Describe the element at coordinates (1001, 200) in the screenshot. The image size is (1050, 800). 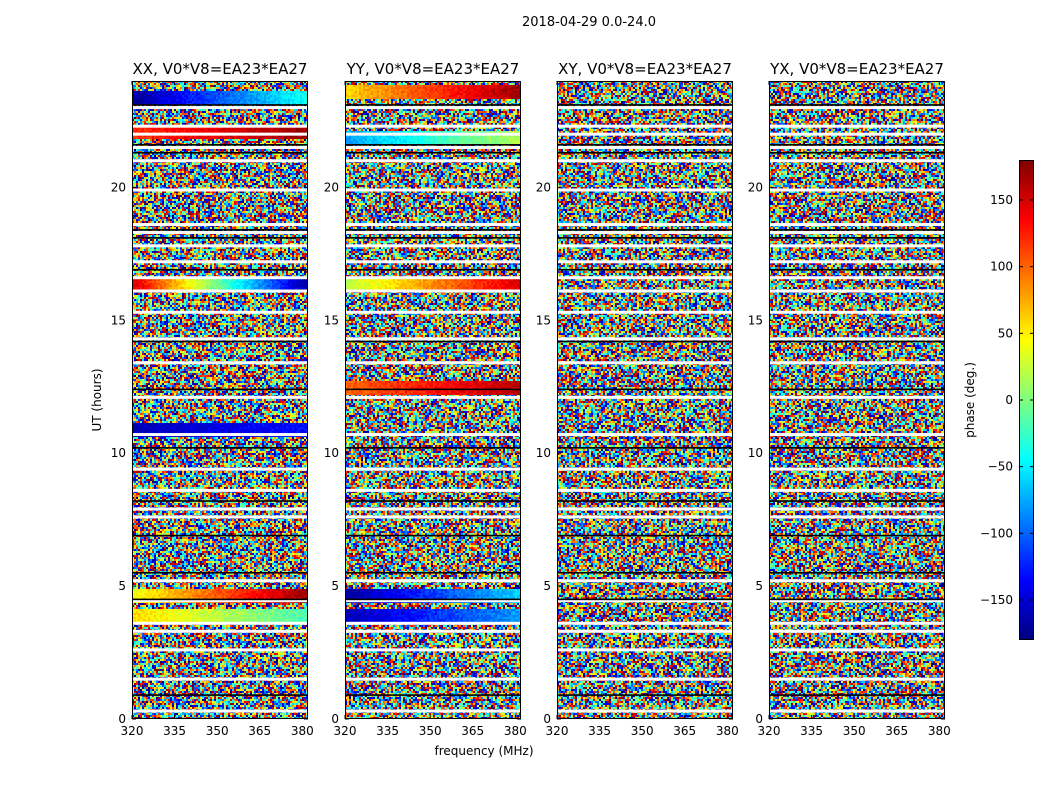
I see `colorbar-tick-label: 150` at that location.